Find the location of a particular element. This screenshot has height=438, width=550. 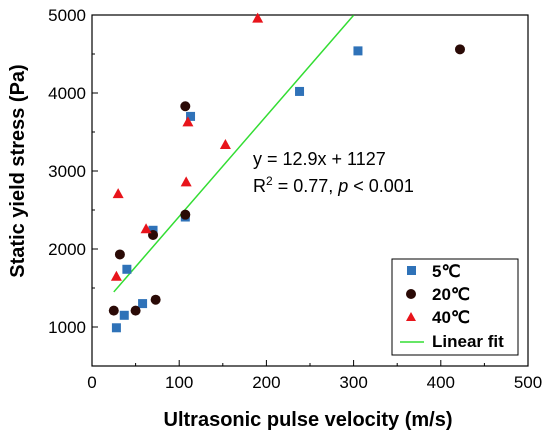

y-axis-title: Static yield stress (Pa) is located at coordinates (18, 170).